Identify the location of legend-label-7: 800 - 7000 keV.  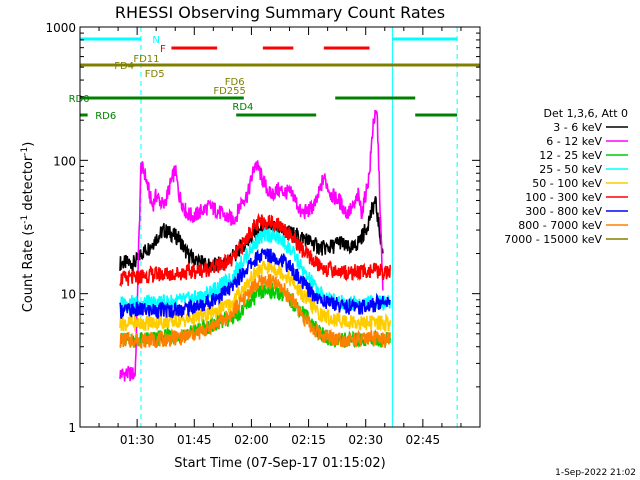
(560, 225).